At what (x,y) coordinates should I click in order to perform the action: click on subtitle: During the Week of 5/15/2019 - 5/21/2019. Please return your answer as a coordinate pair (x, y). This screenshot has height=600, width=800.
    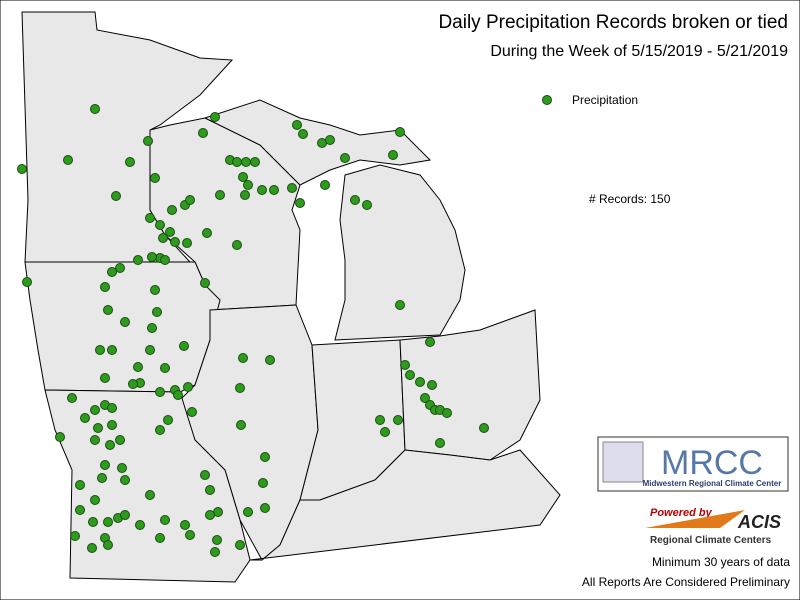
    Looking at the image, I should click on (639, 51).